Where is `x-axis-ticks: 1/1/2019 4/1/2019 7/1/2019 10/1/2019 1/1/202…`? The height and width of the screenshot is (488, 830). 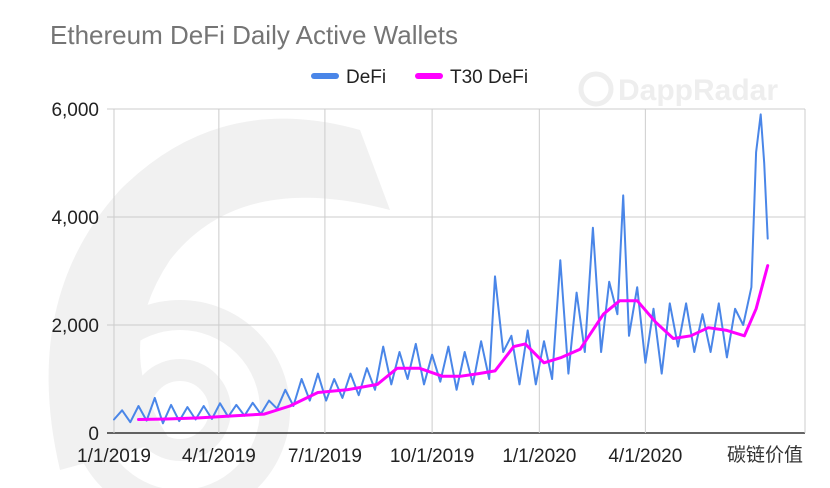 x-axis-ticks: 1/1/2019 4/1/2019 7/1/2019 10/1/2019 1/1/202… is located at coordinates (379, 456).